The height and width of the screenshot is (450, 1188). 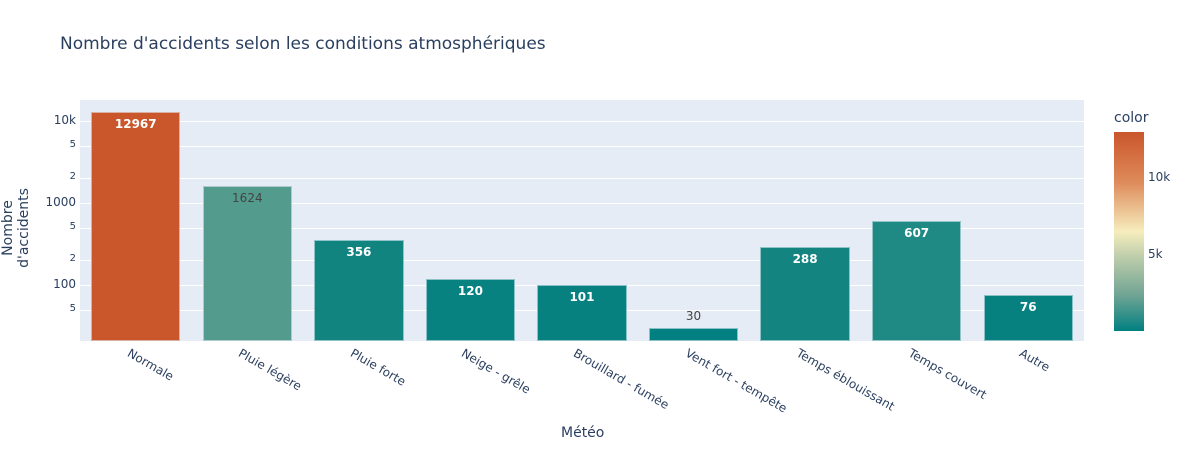 What do you see at coordinates (805, 259) in the screenshot?
I see `bar-value-label: 288` at bounding box center [805, 259].